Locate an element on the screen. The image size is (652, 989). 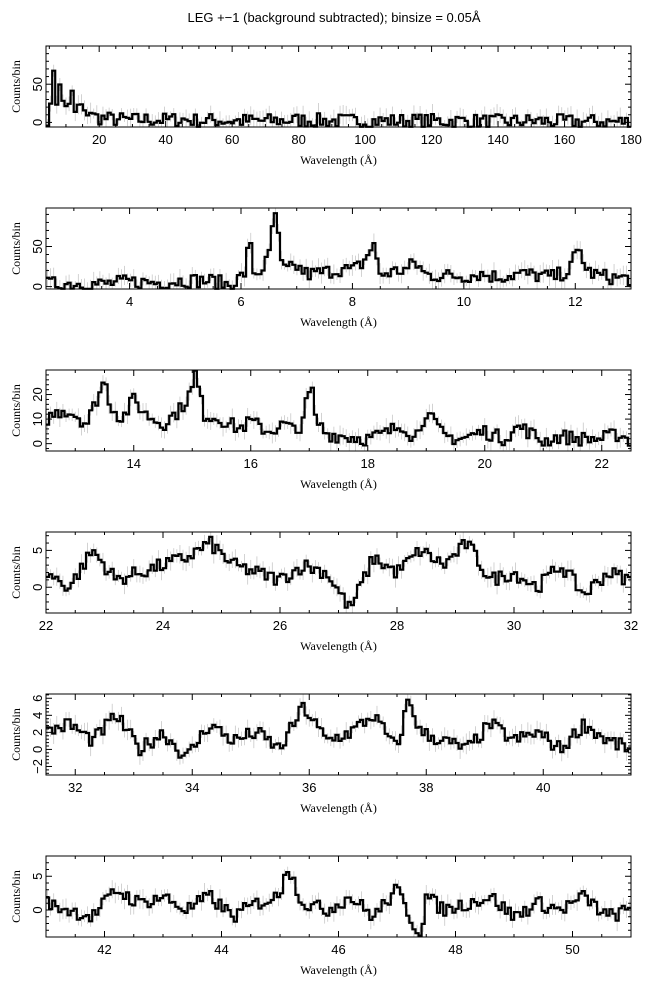
y-tick-label: 2 is located at coordinates (37, 732).